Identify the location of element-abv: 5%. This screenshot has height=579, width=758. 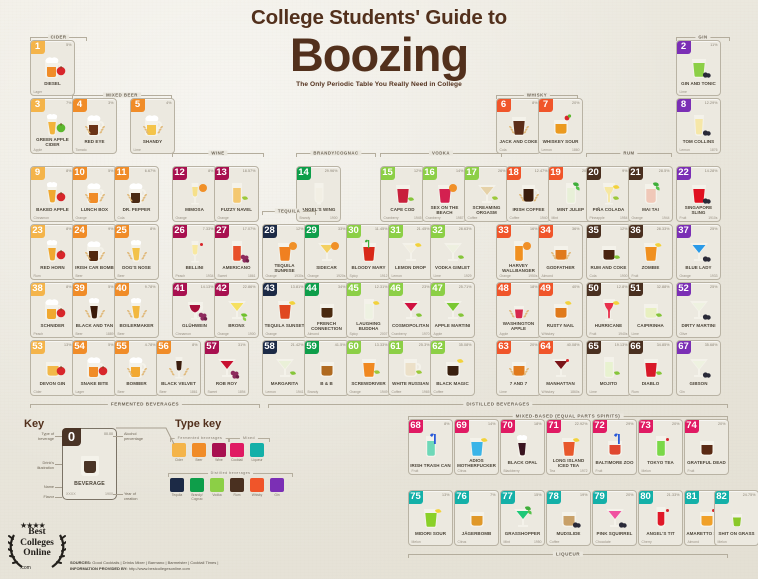
(69, 44).